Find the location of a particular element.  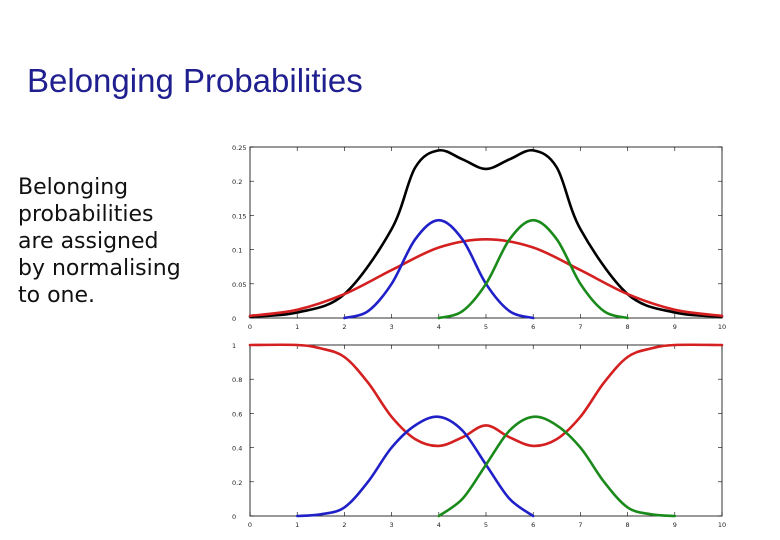

slide-title: Belonging Probabilities is located at coordinates (195, 80).